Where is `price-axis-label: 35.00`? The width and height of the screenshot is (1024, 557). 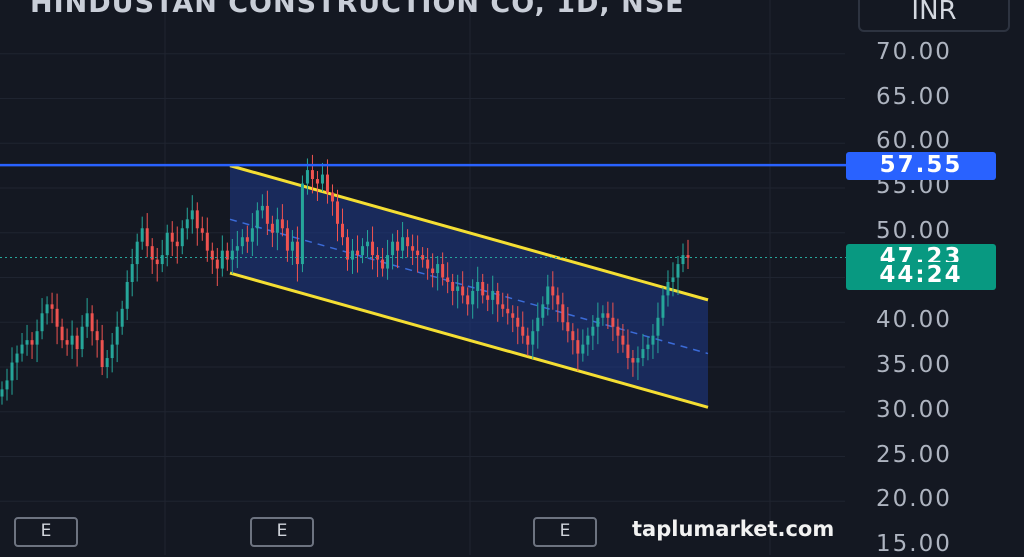 price-axis-label: 35.00 is located at coordinates (914, 365).